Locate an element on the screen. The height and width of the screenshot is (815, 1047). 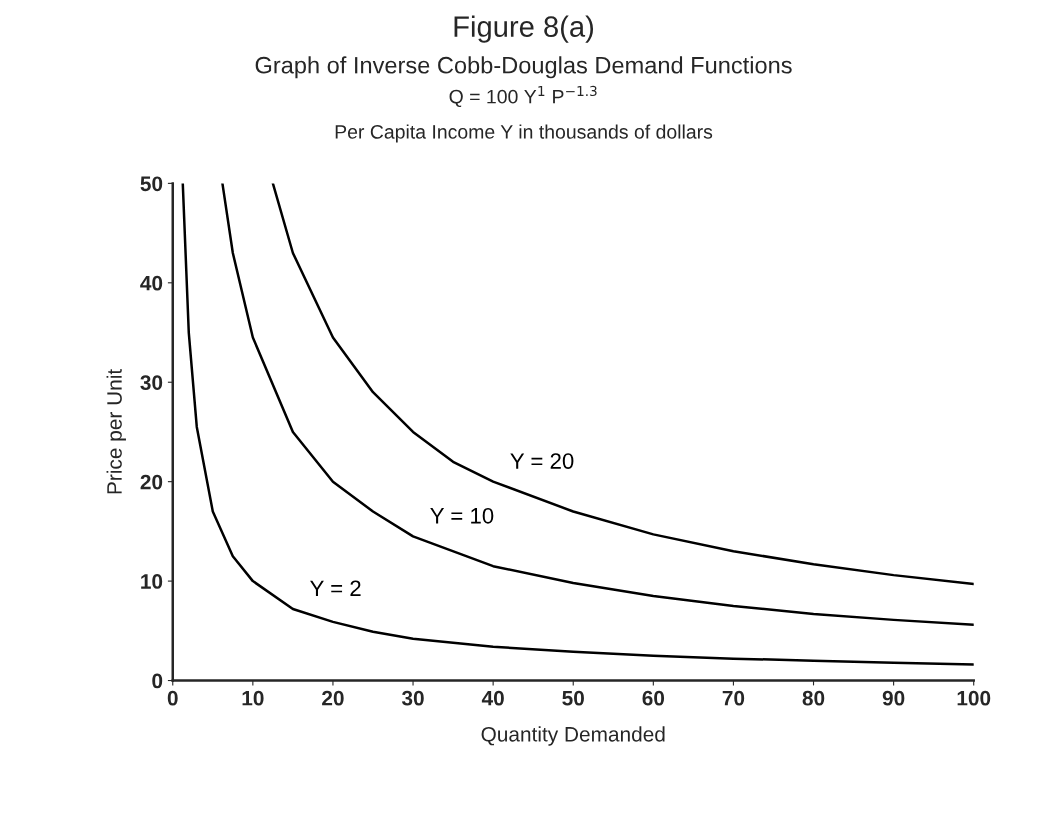
chart-subtitle: Graph of Inverse Cobb-Douglas Demand Functions is located at coordinates (523, 67).